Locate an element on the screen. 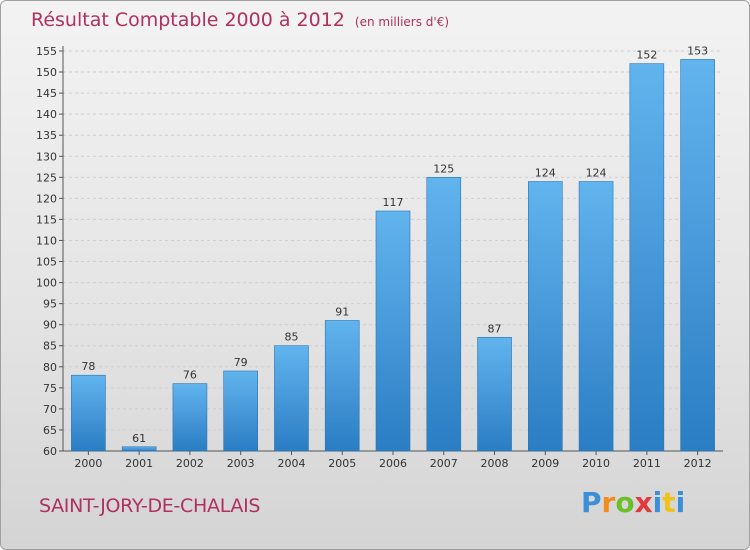 This screenshot has height=550, width=750. x-tick-label: 2002 is located at coordinates (190, 463).